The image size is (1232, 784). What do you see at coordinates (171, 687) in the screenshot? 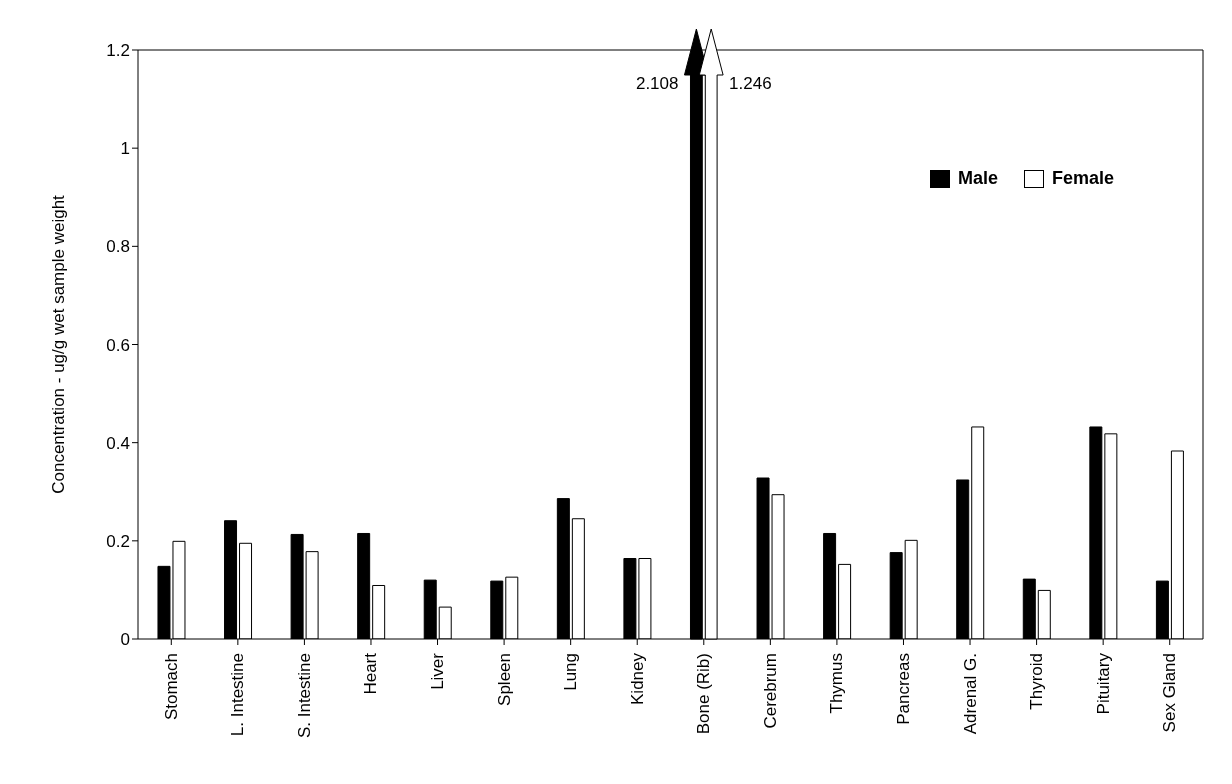
I see `x-tick-label: Stomach` at bounding box center [171, 687].